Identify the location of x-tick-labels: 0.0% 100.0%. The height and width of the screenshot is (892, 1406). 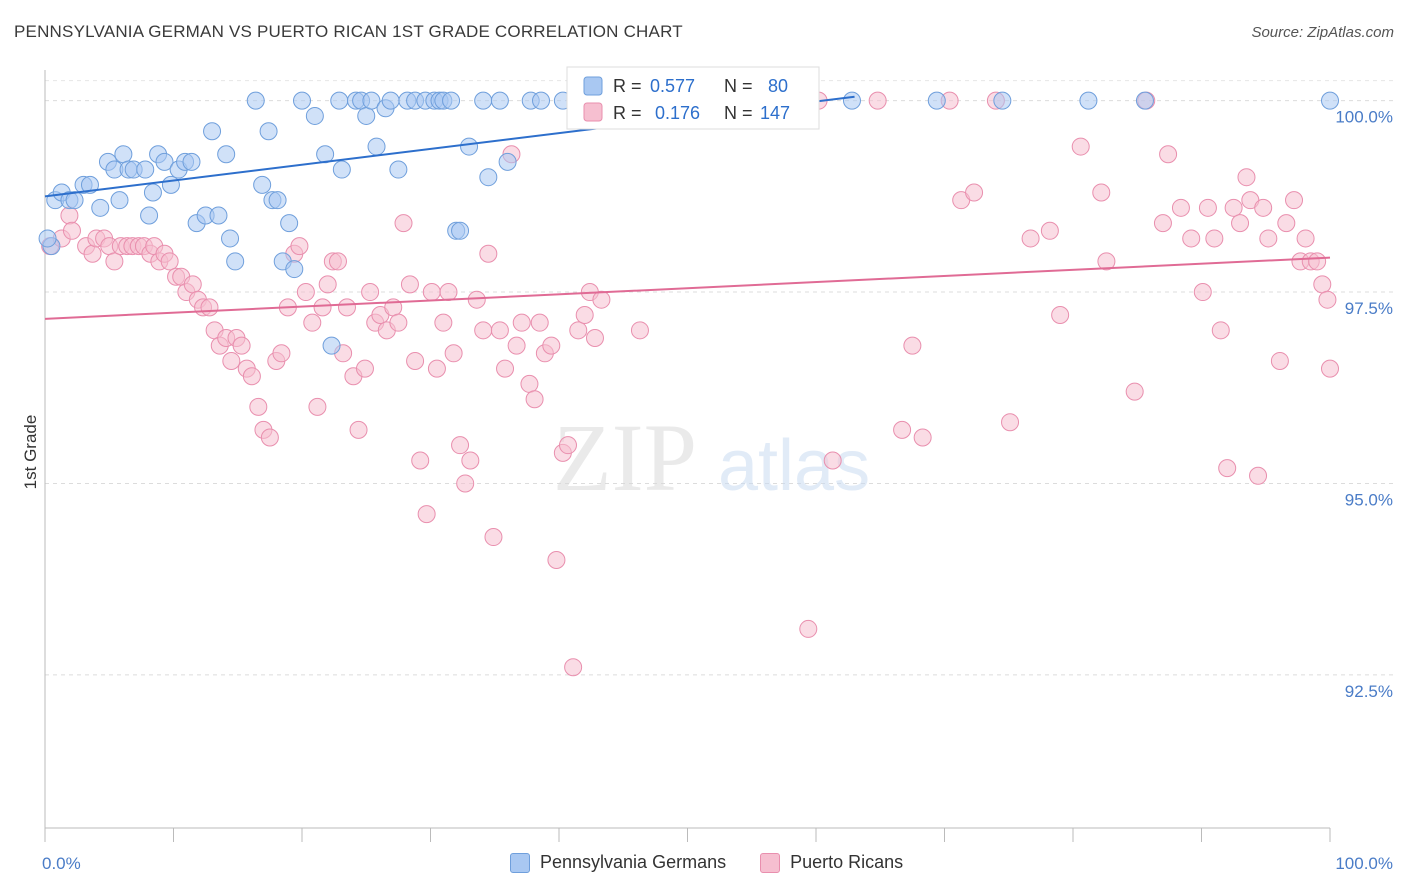
(717, 863).